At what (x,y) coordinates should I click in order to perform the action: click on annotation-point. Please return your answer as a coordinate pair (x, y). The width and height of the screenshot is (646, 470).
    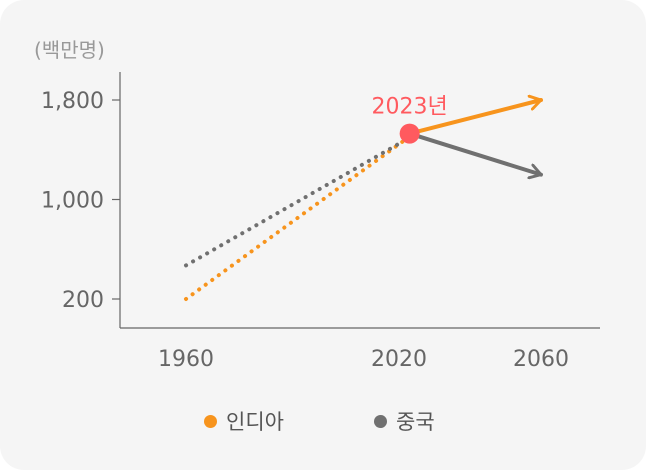
    Looking at the image, I should click on (409, 133).